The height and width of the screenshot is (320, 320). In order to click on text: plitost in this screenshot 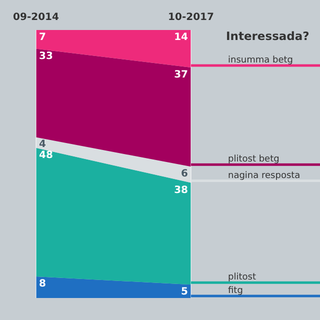, I will do `click(242, 277)`.